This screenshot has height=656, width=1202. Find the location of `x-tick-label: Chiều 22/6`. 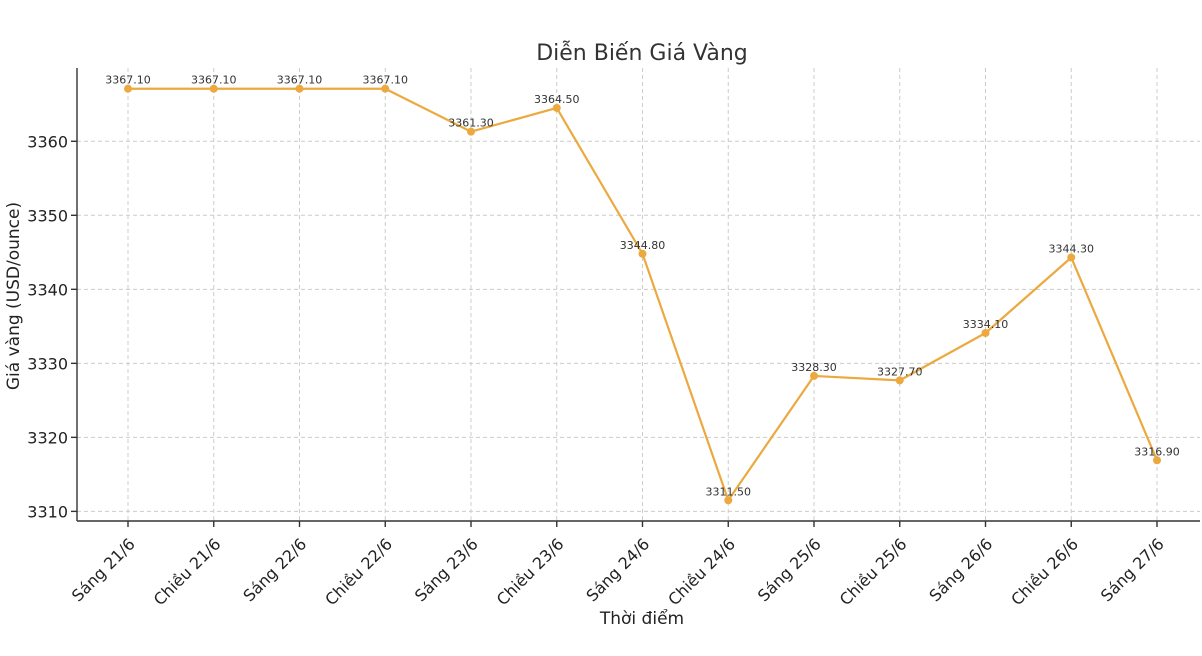

x-tick-label: Chiều 22/6 is located at coordinates (358, 571).